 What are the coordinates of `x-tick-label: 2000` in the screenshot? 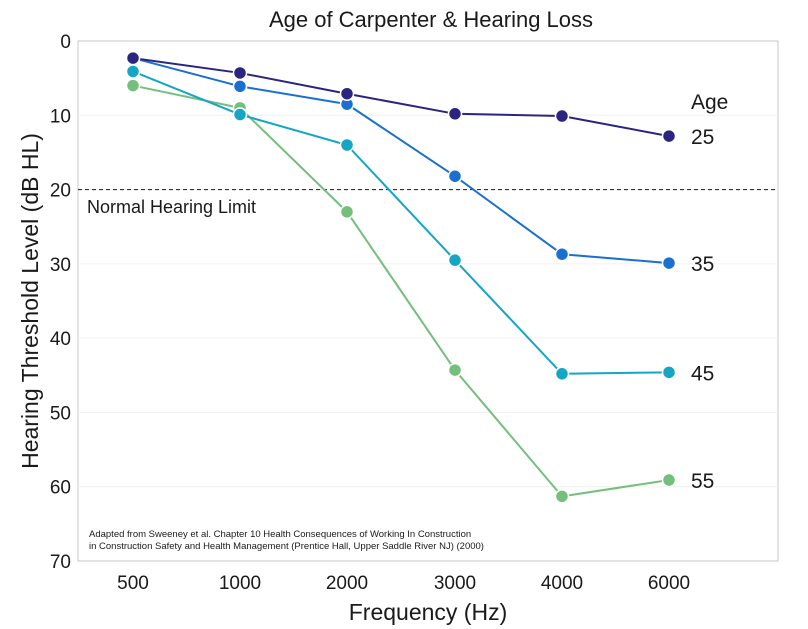 It's located at (347, 583).